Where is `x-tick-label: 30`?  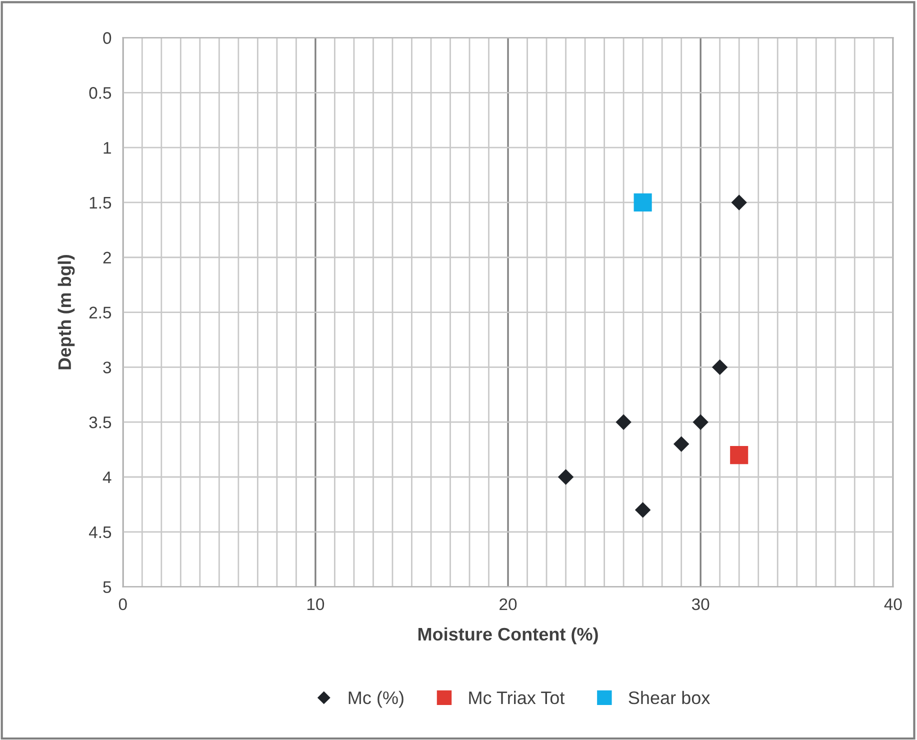 x-tick-label: 30 is located at coordinates (701, 604).